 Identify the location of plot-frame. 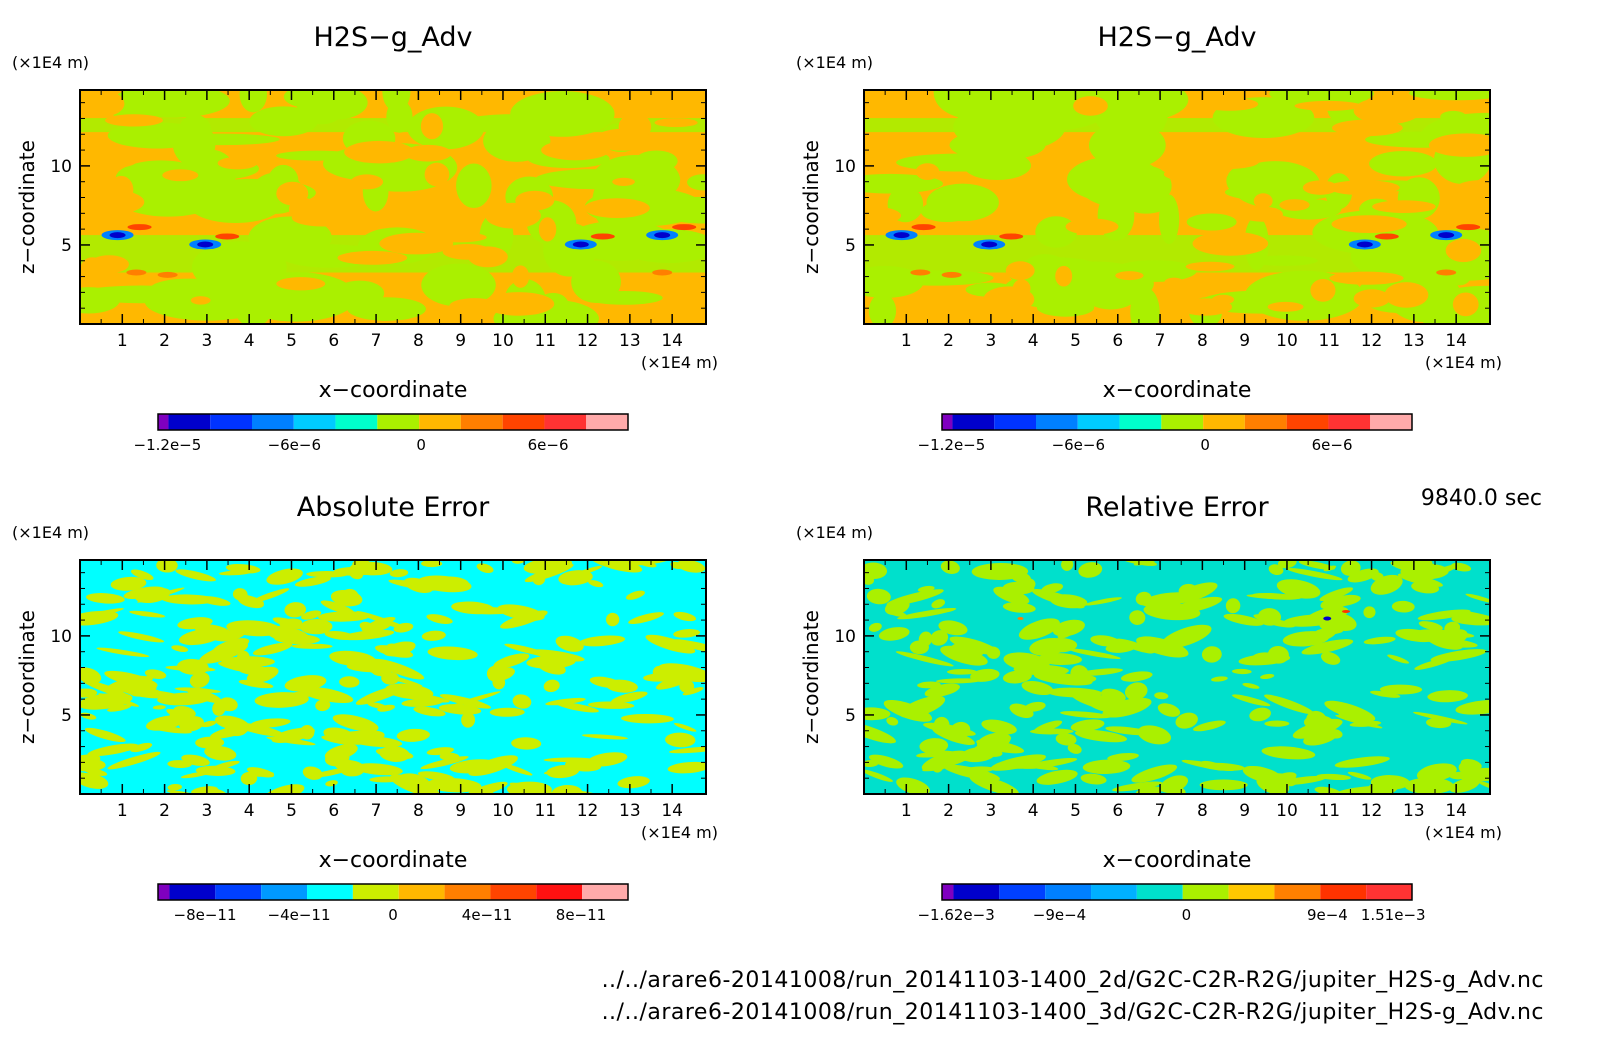
(393, 677).